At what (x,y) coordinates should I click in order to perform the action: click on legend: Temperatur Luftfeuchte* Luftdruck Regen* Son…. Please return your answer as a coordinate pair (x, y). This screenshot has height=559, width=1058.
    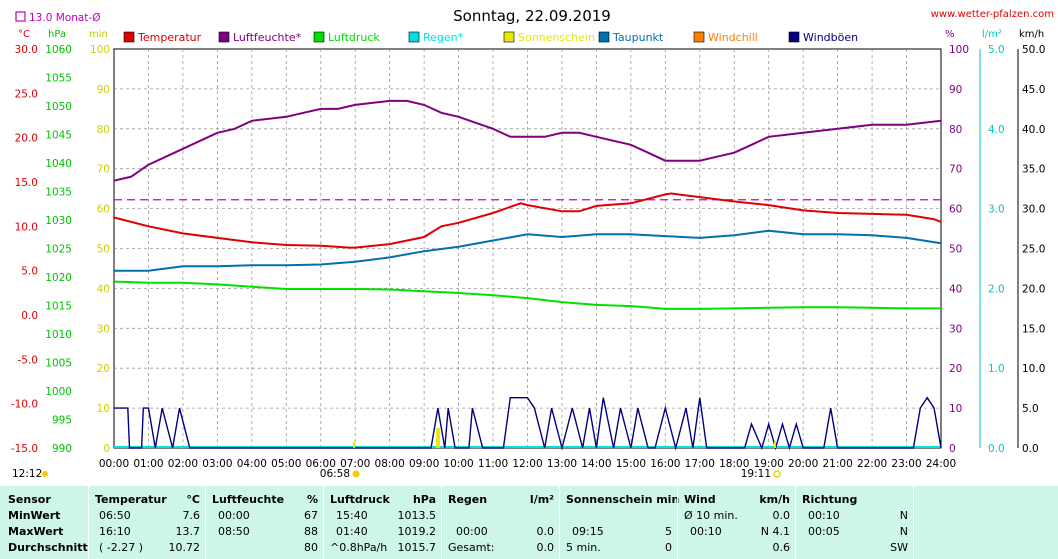
    Looking at the image, I should click on (490, 37).